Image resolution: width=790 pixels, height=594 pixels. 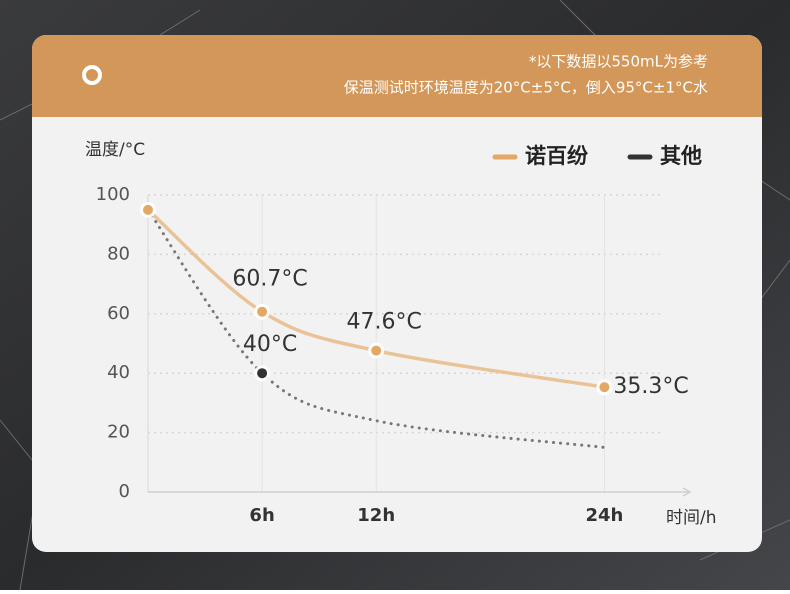 What do you see at coordinates (604, 515) in the screenshot?
I see `x-tick-label: 24h` at bounding box center [604, 515].